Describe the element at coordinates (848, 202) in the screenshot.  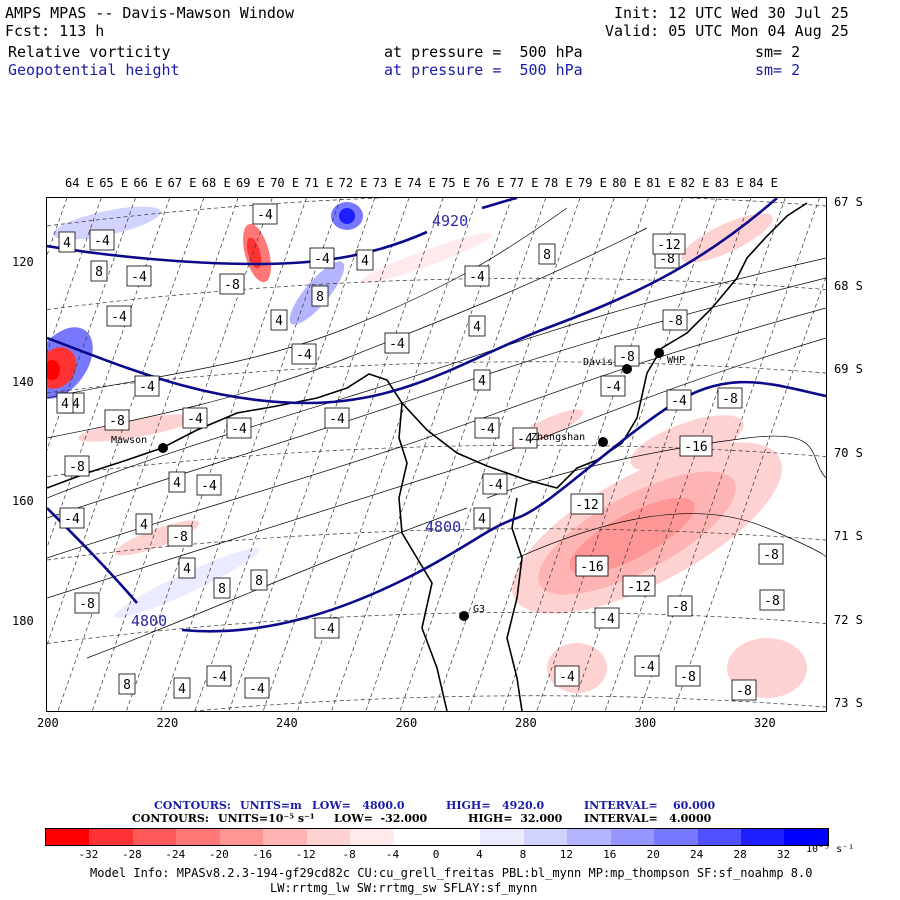
I see `lat-label: 67 S` at that location.